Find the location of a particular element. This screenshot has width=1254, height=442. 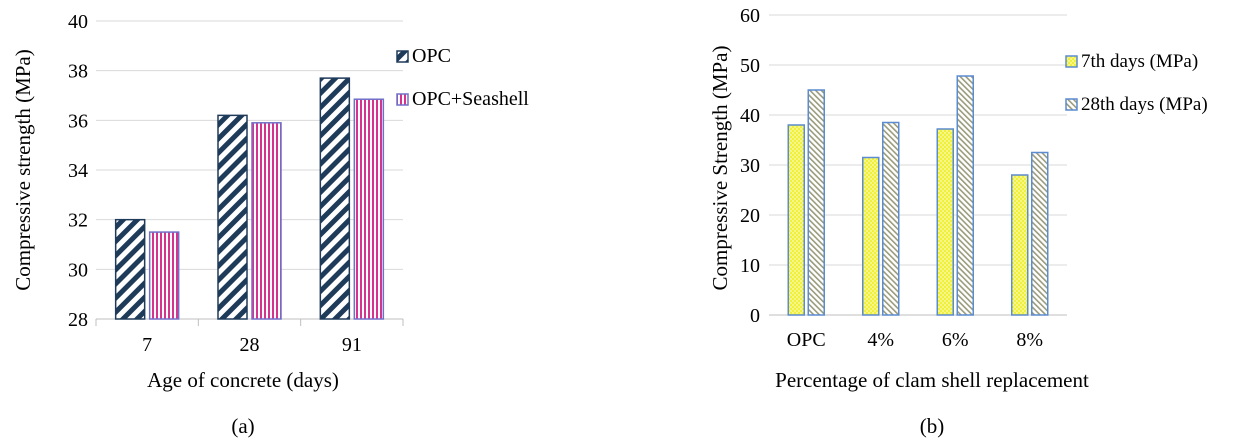

legend-label: 28th days (MPa) is located at coordinates (1144, 104).